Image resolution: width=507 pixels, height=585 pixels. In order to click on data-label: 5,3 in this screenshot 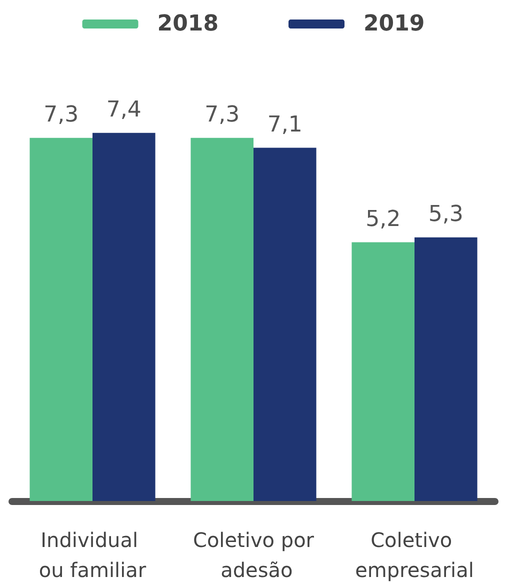, I will do `click(446, 214)`.